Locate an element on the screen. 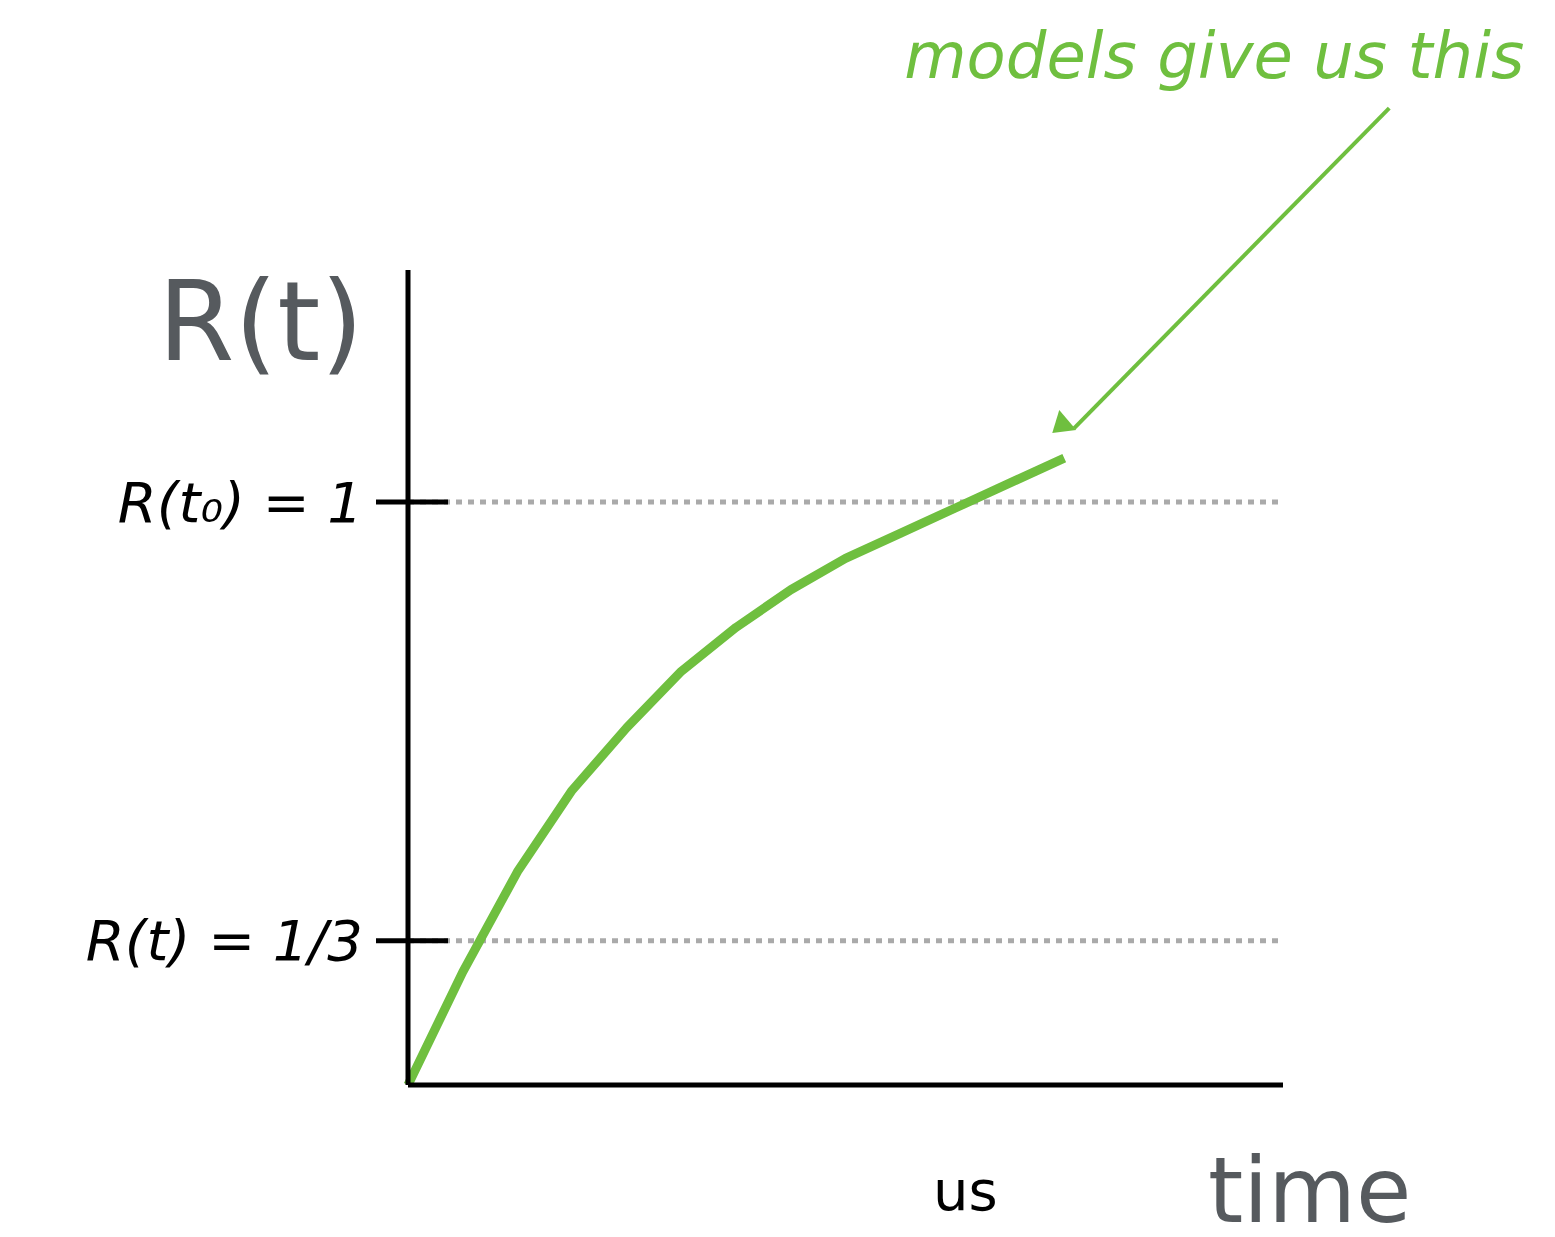  text: R(t) = 1/3 is located at coordinates (224, 941).